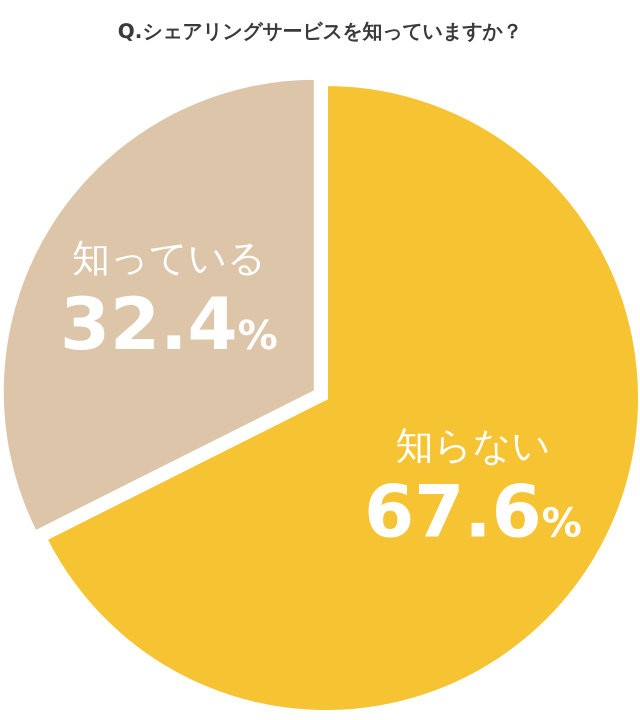 The height and width of the screenshot is (720, 640). What do you see at coordinates (320, 31) in the screenshot?
I see `chart-title: Q.シェアリングサービスを知っていますか？` at bounding box center [320, 31].